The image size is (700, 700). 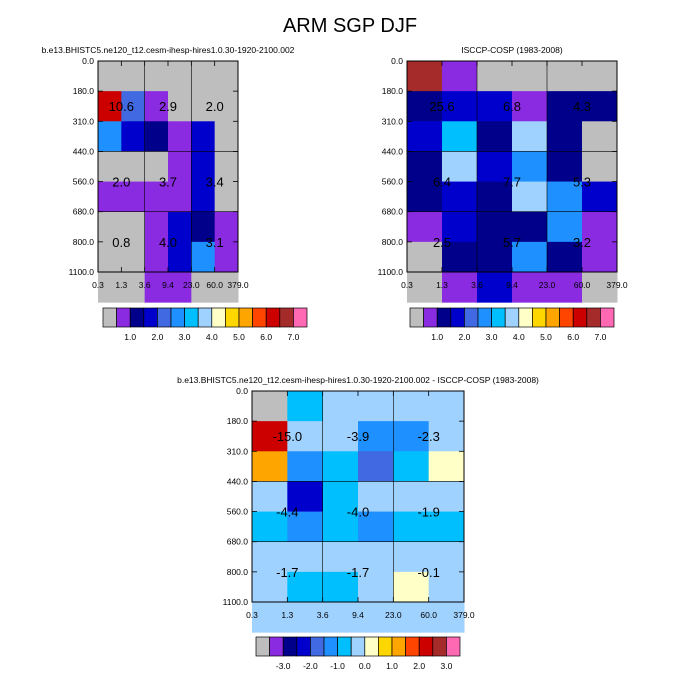 What do you see at coordinates (252, 615) in the screenshot?
I see `x-tick-label: 0.3` at bounding box center [252, 615].